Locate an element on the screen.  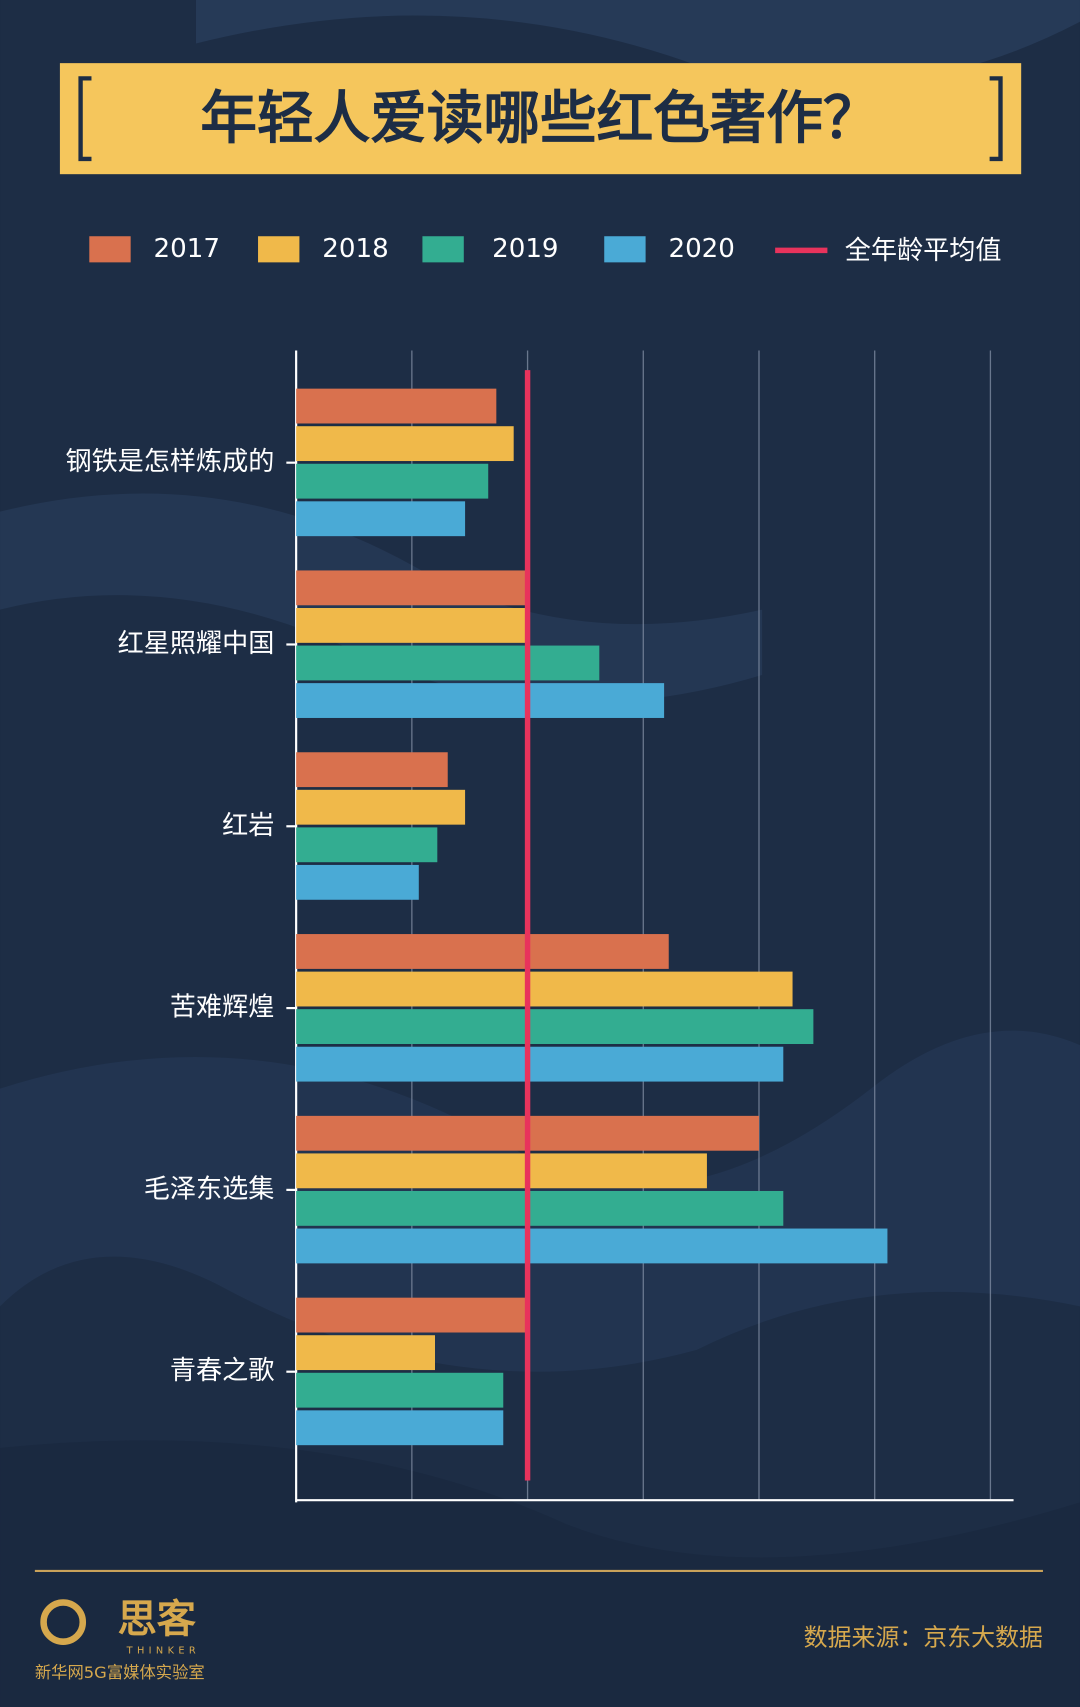
logo-mark is located at coordinates (63, 1622).